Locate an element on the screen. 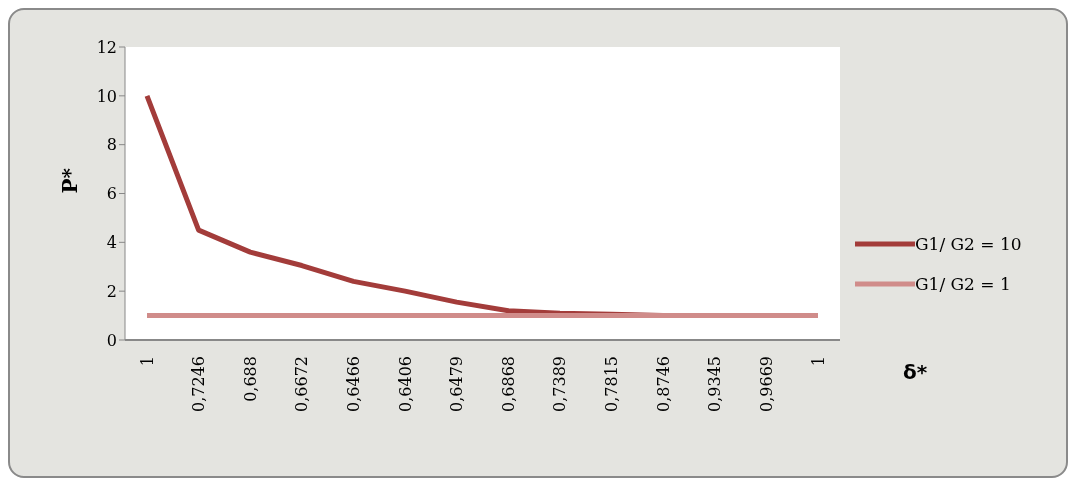  x-tick-label: 0,6466 is located at coordinates (353, 384).